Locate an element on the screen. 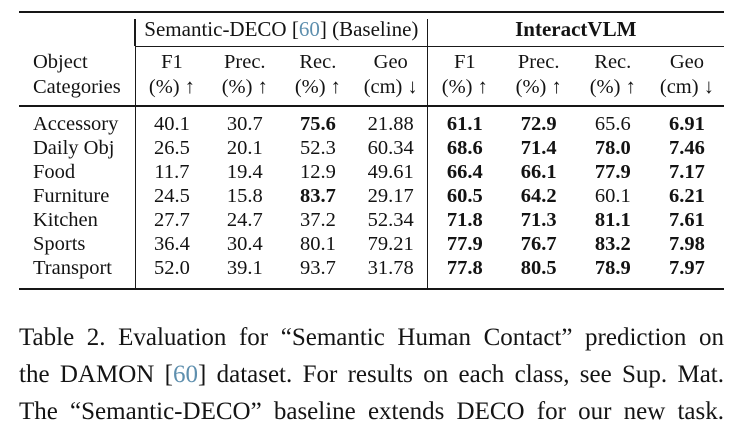 The height and width of the screenshot is (442, 742). value-cell: 78.9 is located at coordinates (612, 268).